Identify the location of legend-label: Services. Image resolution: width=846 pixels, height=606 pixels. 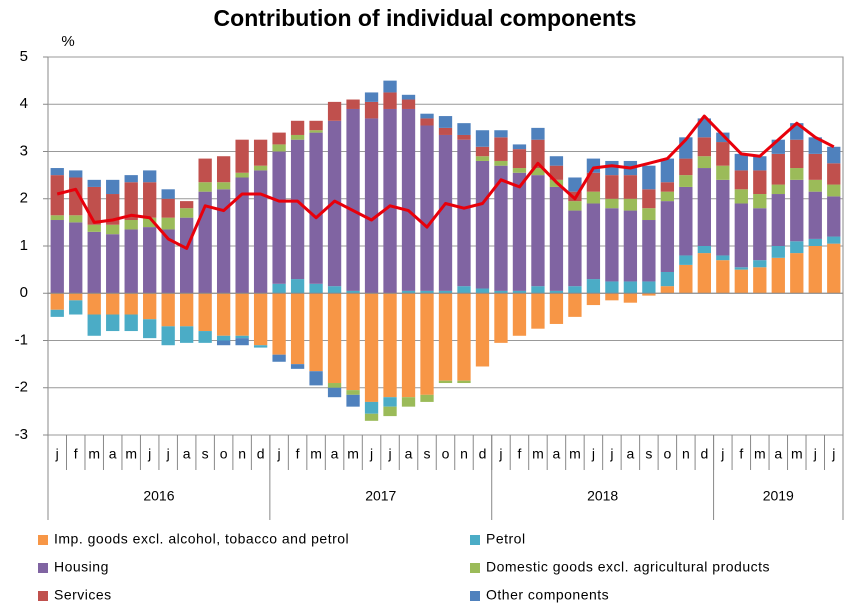
(83, 595).